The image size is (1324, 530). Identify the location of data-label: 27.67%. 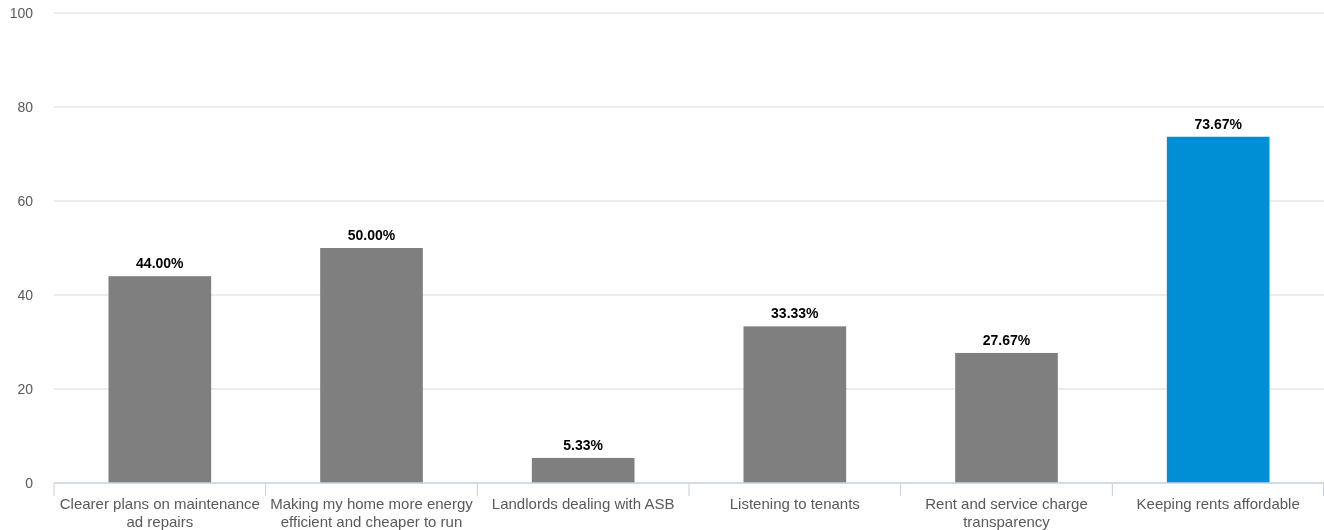
(1006, 339).